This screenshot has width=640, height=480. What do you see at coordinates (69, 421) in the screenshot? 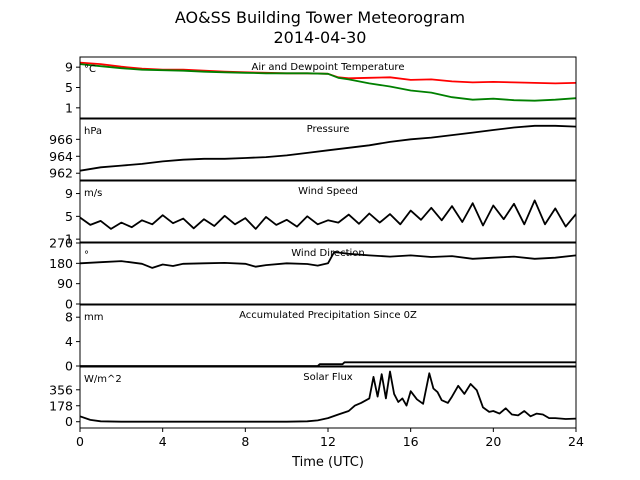
I see `solar_flux-ytick-label: 0` at bounding box center [69, 421].